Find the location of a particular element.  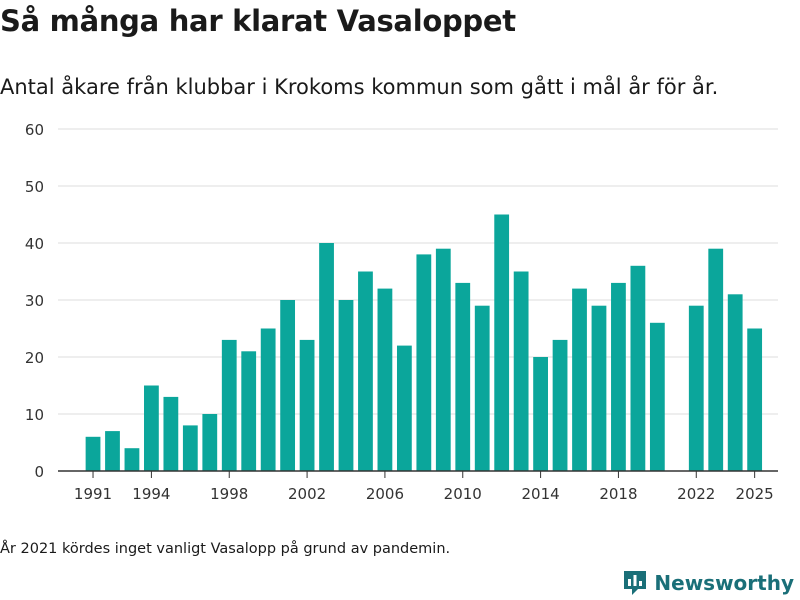

x-tick-label: 1991 is located at coordinates (93, 494).